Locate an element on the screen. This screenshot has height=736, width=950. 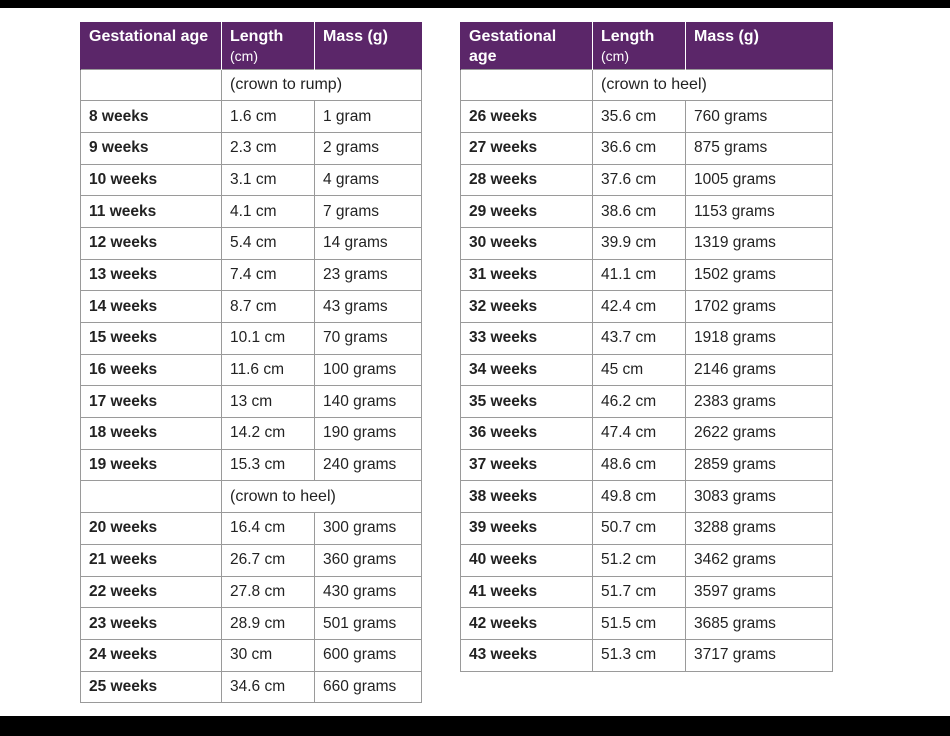
age-cell: 27 weeks is located at coordinates (526, 148).